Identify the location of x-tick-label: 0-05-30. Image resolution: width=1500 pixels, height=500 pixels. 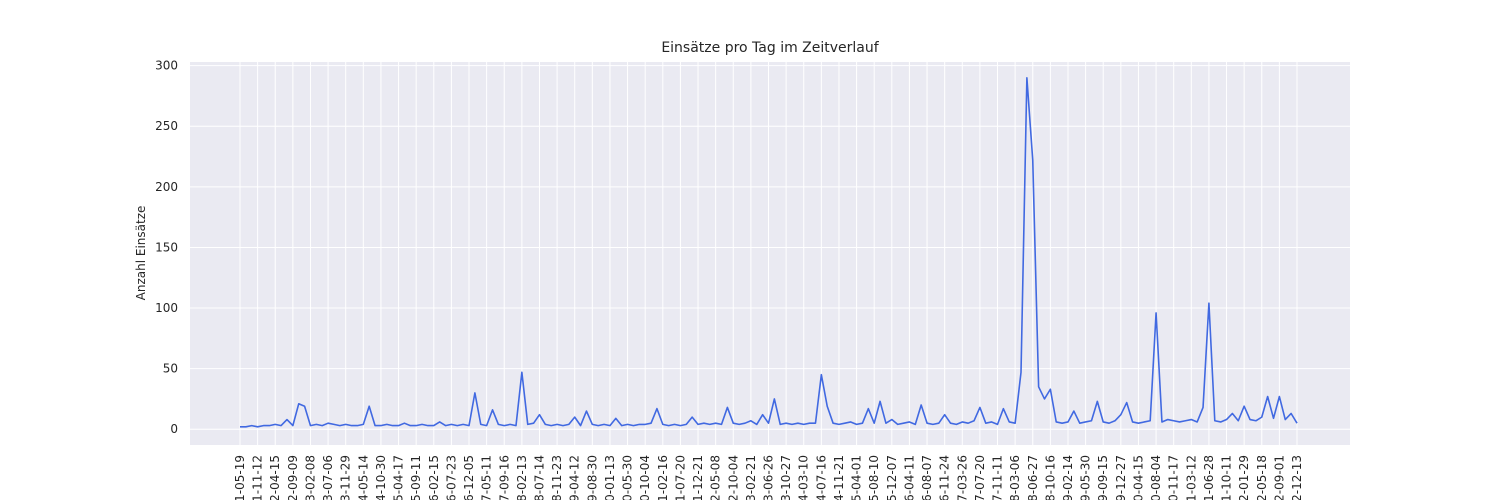
(628, 477).